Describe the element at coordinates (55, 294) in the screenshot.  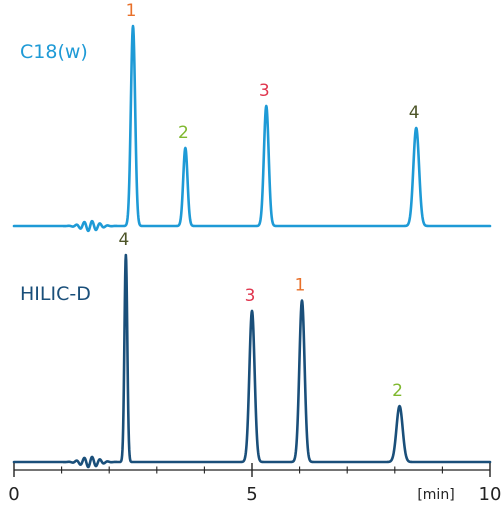
I see `trace-label-hilic-d: HILIC-D` at that location.